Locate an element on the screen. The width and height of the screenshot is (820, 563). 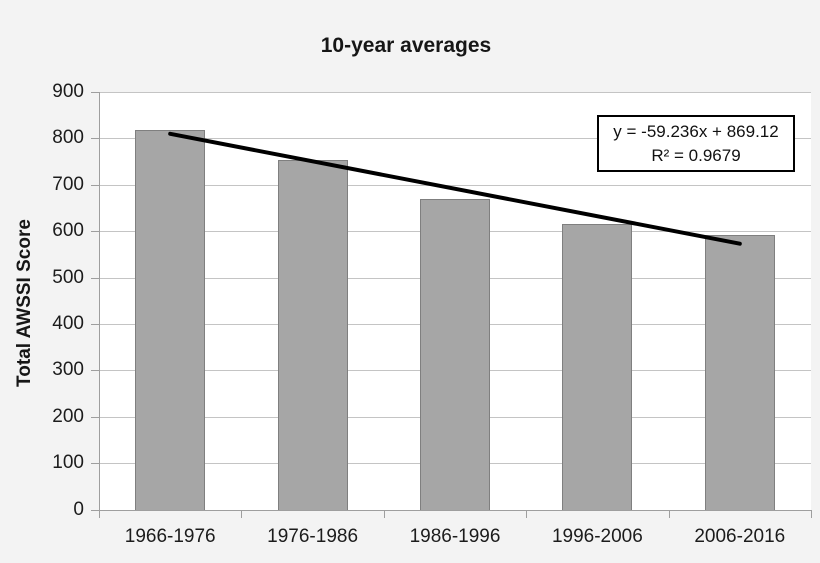
x-tick-label: 1976-1986 is located at coordinates (313, 536).